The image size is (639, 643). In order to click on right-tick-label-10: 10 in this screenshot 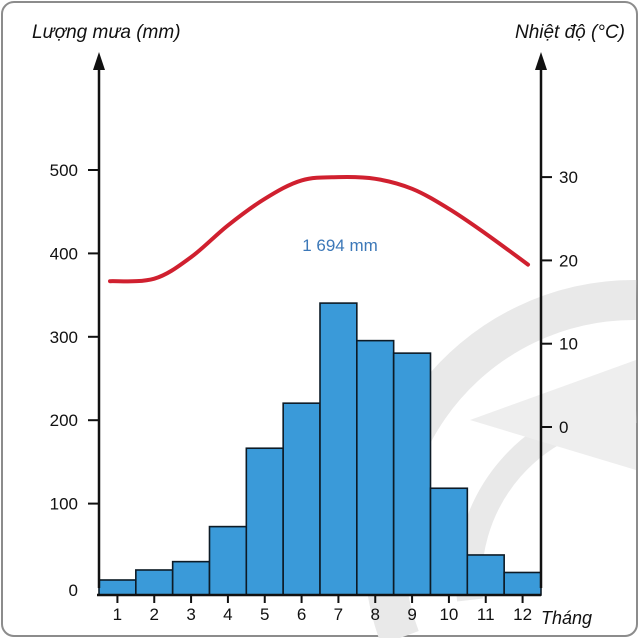, I will do `click(568, 344)`.